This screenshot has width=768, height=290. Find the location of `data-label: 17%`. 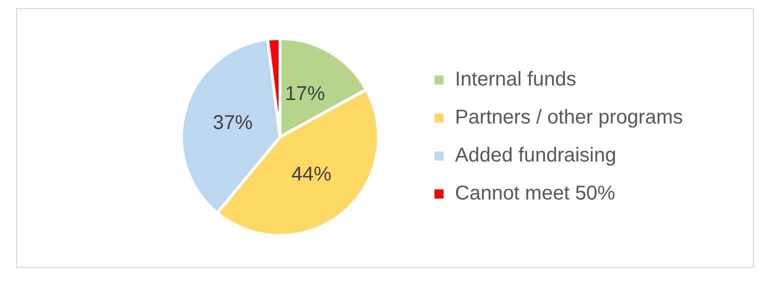

data-label: 17% is located at coordinates (305, 94).